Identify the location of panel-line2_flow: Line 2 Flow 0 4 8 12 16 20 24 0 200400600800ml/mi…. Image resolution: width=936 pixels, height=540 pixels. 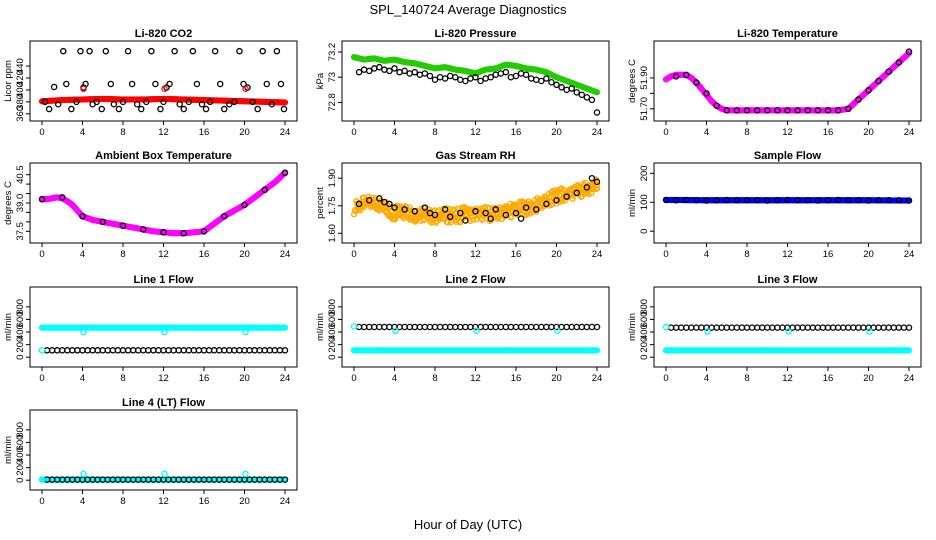
(462, 329).